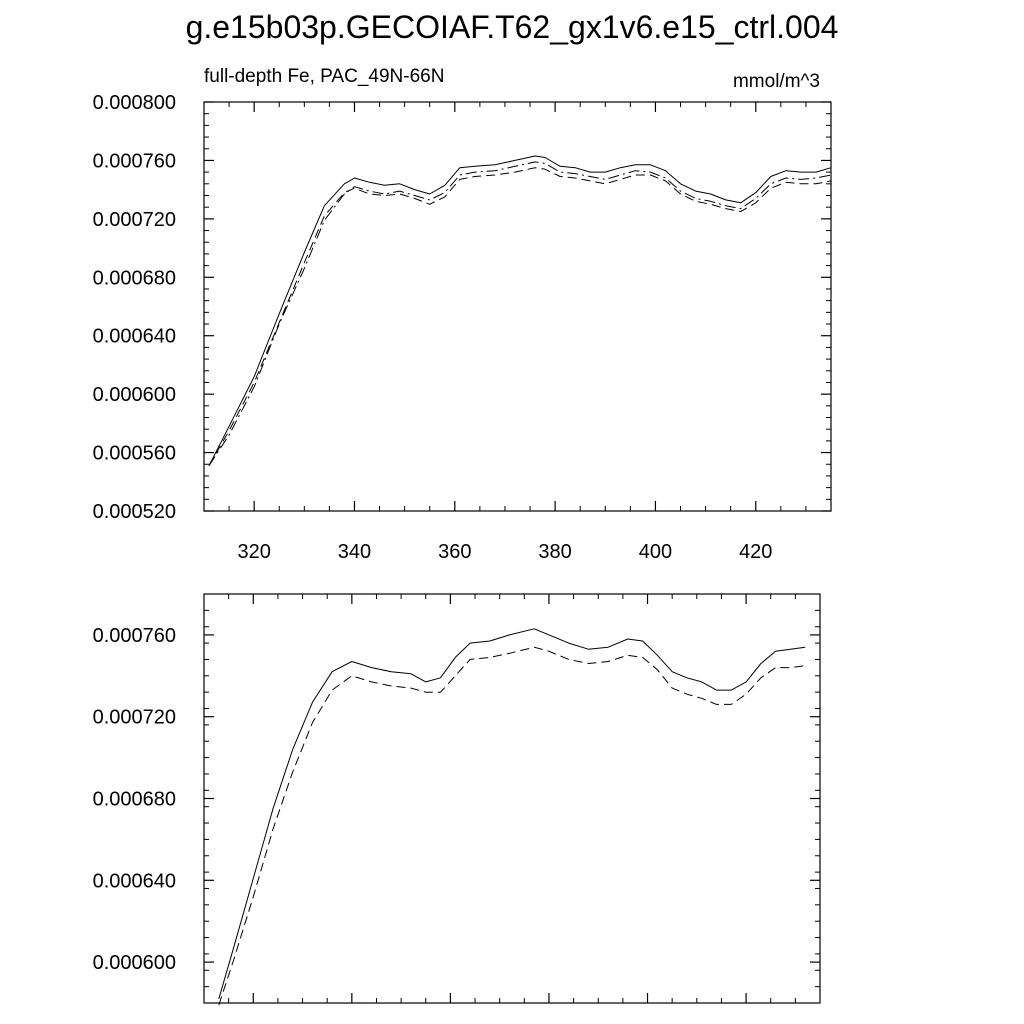 Image resolution: width=1024 pixels, height=1024 pixels. Describe the element at coordinates (134, 512) in the screenshot. I see `panel1-y-tick-label: 0.000520` at that location.